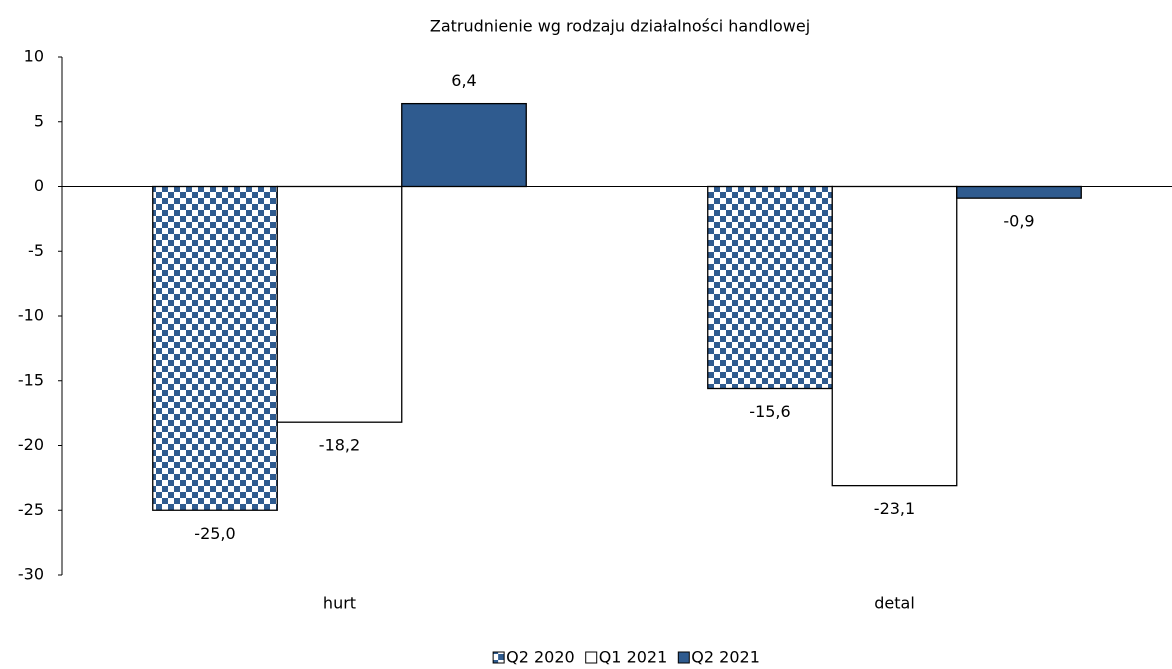 The image size is (1172, 669). I want to click on y-tick-label: -10, so click(31, 315).